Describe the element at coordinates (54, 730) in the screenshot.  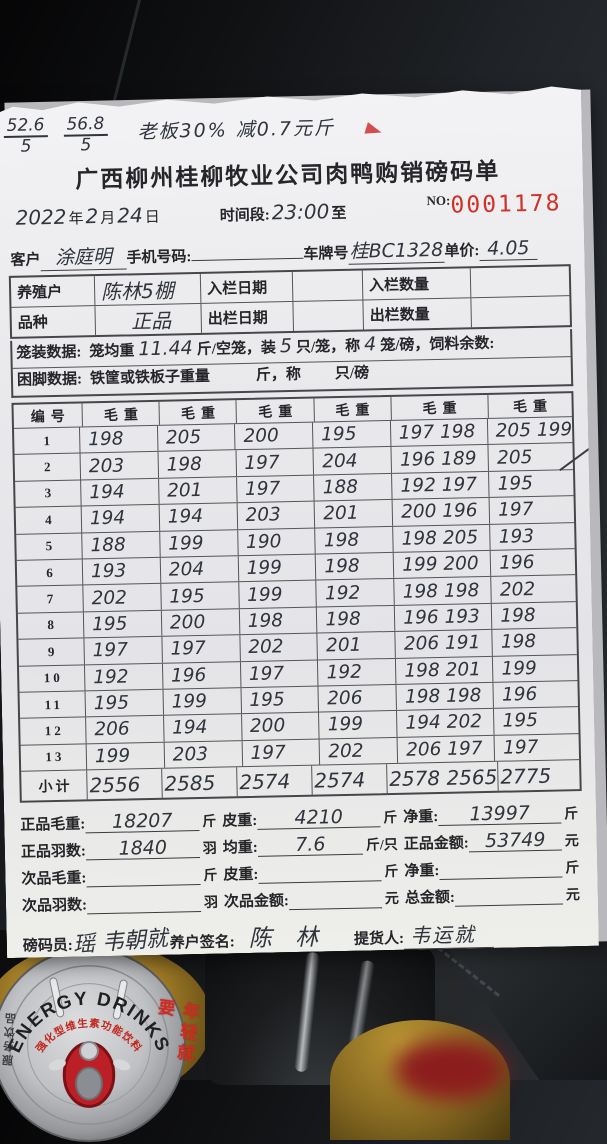
I see `row-index: 12` at that location.